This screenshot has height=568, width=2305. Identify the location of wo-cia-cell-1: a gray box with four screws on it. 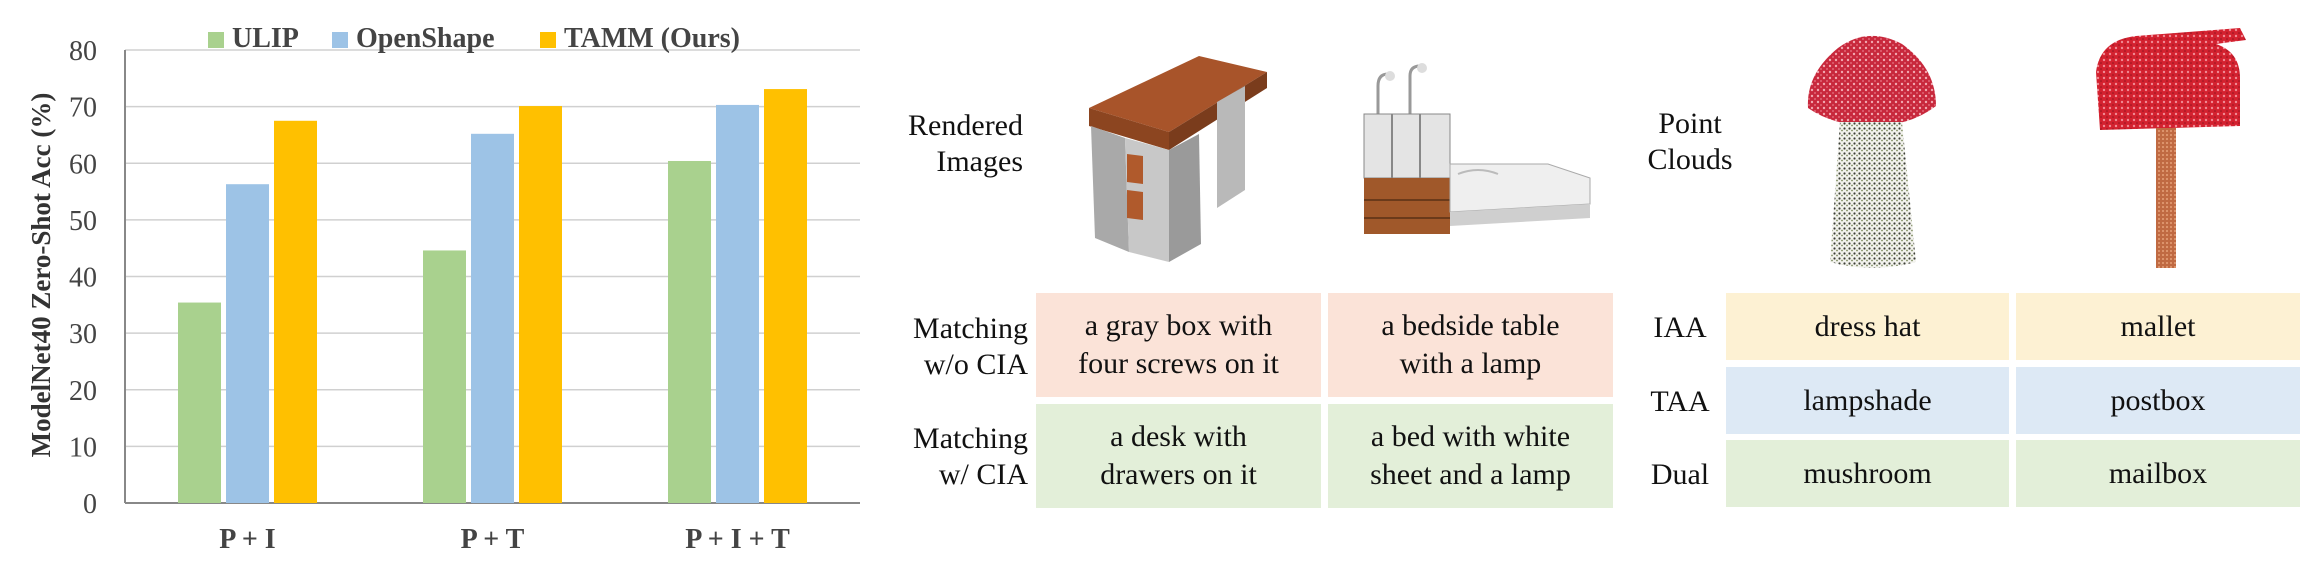
(1178, 345).